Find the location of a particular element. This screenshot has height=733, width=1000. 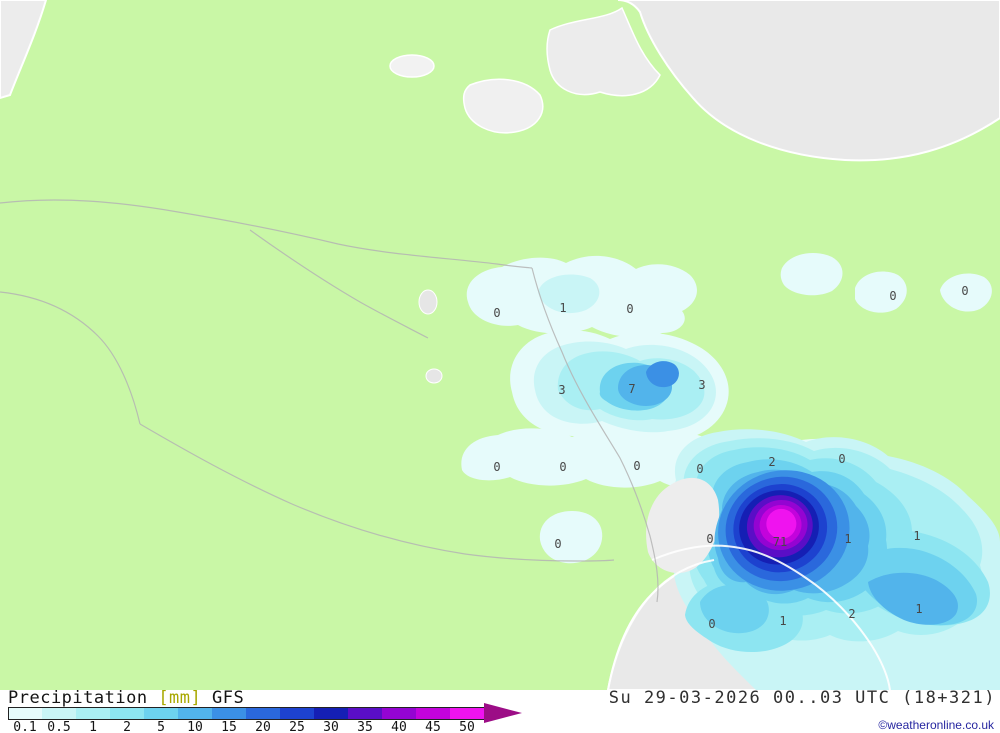

scale-tick-label: 20 is located at coordinates (263, 726).